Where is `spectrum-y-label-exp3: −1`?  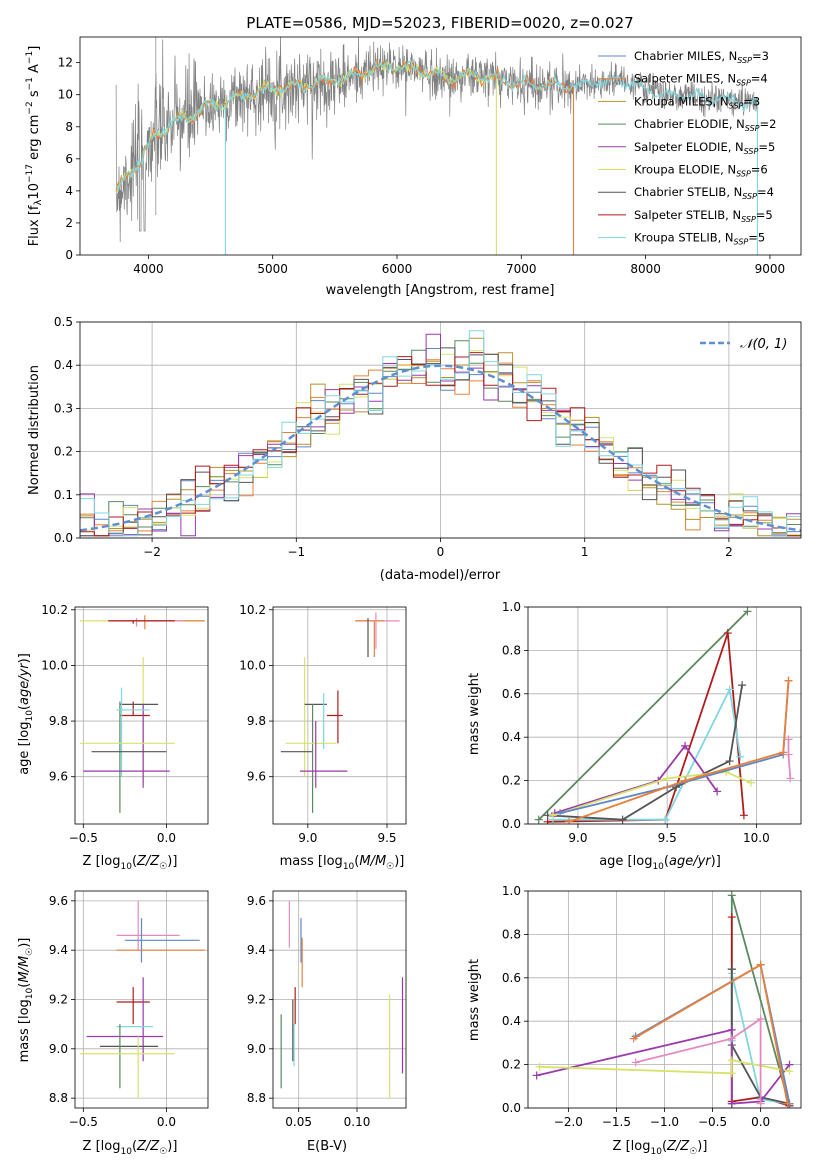 spectrum-y-label-exp3: −1 is located at coordinates (30, 83).